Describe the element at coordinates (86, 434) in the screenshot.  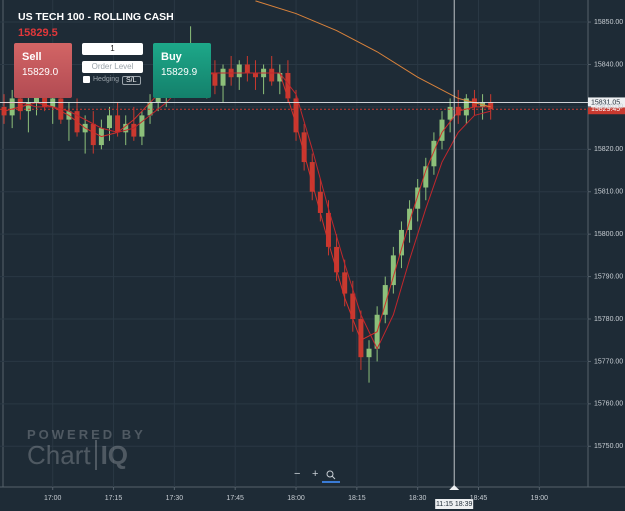
I see `watermark-line: POWERED BY` at that location.